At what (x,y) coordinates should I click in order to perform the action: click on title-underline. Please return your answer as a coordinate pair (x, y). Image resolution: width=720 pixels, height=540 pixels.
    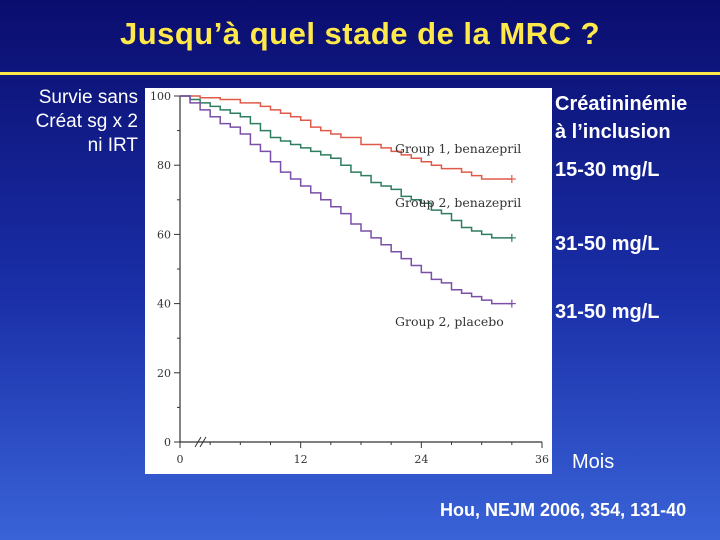
    Looking at the image, I should click on (360, 73).